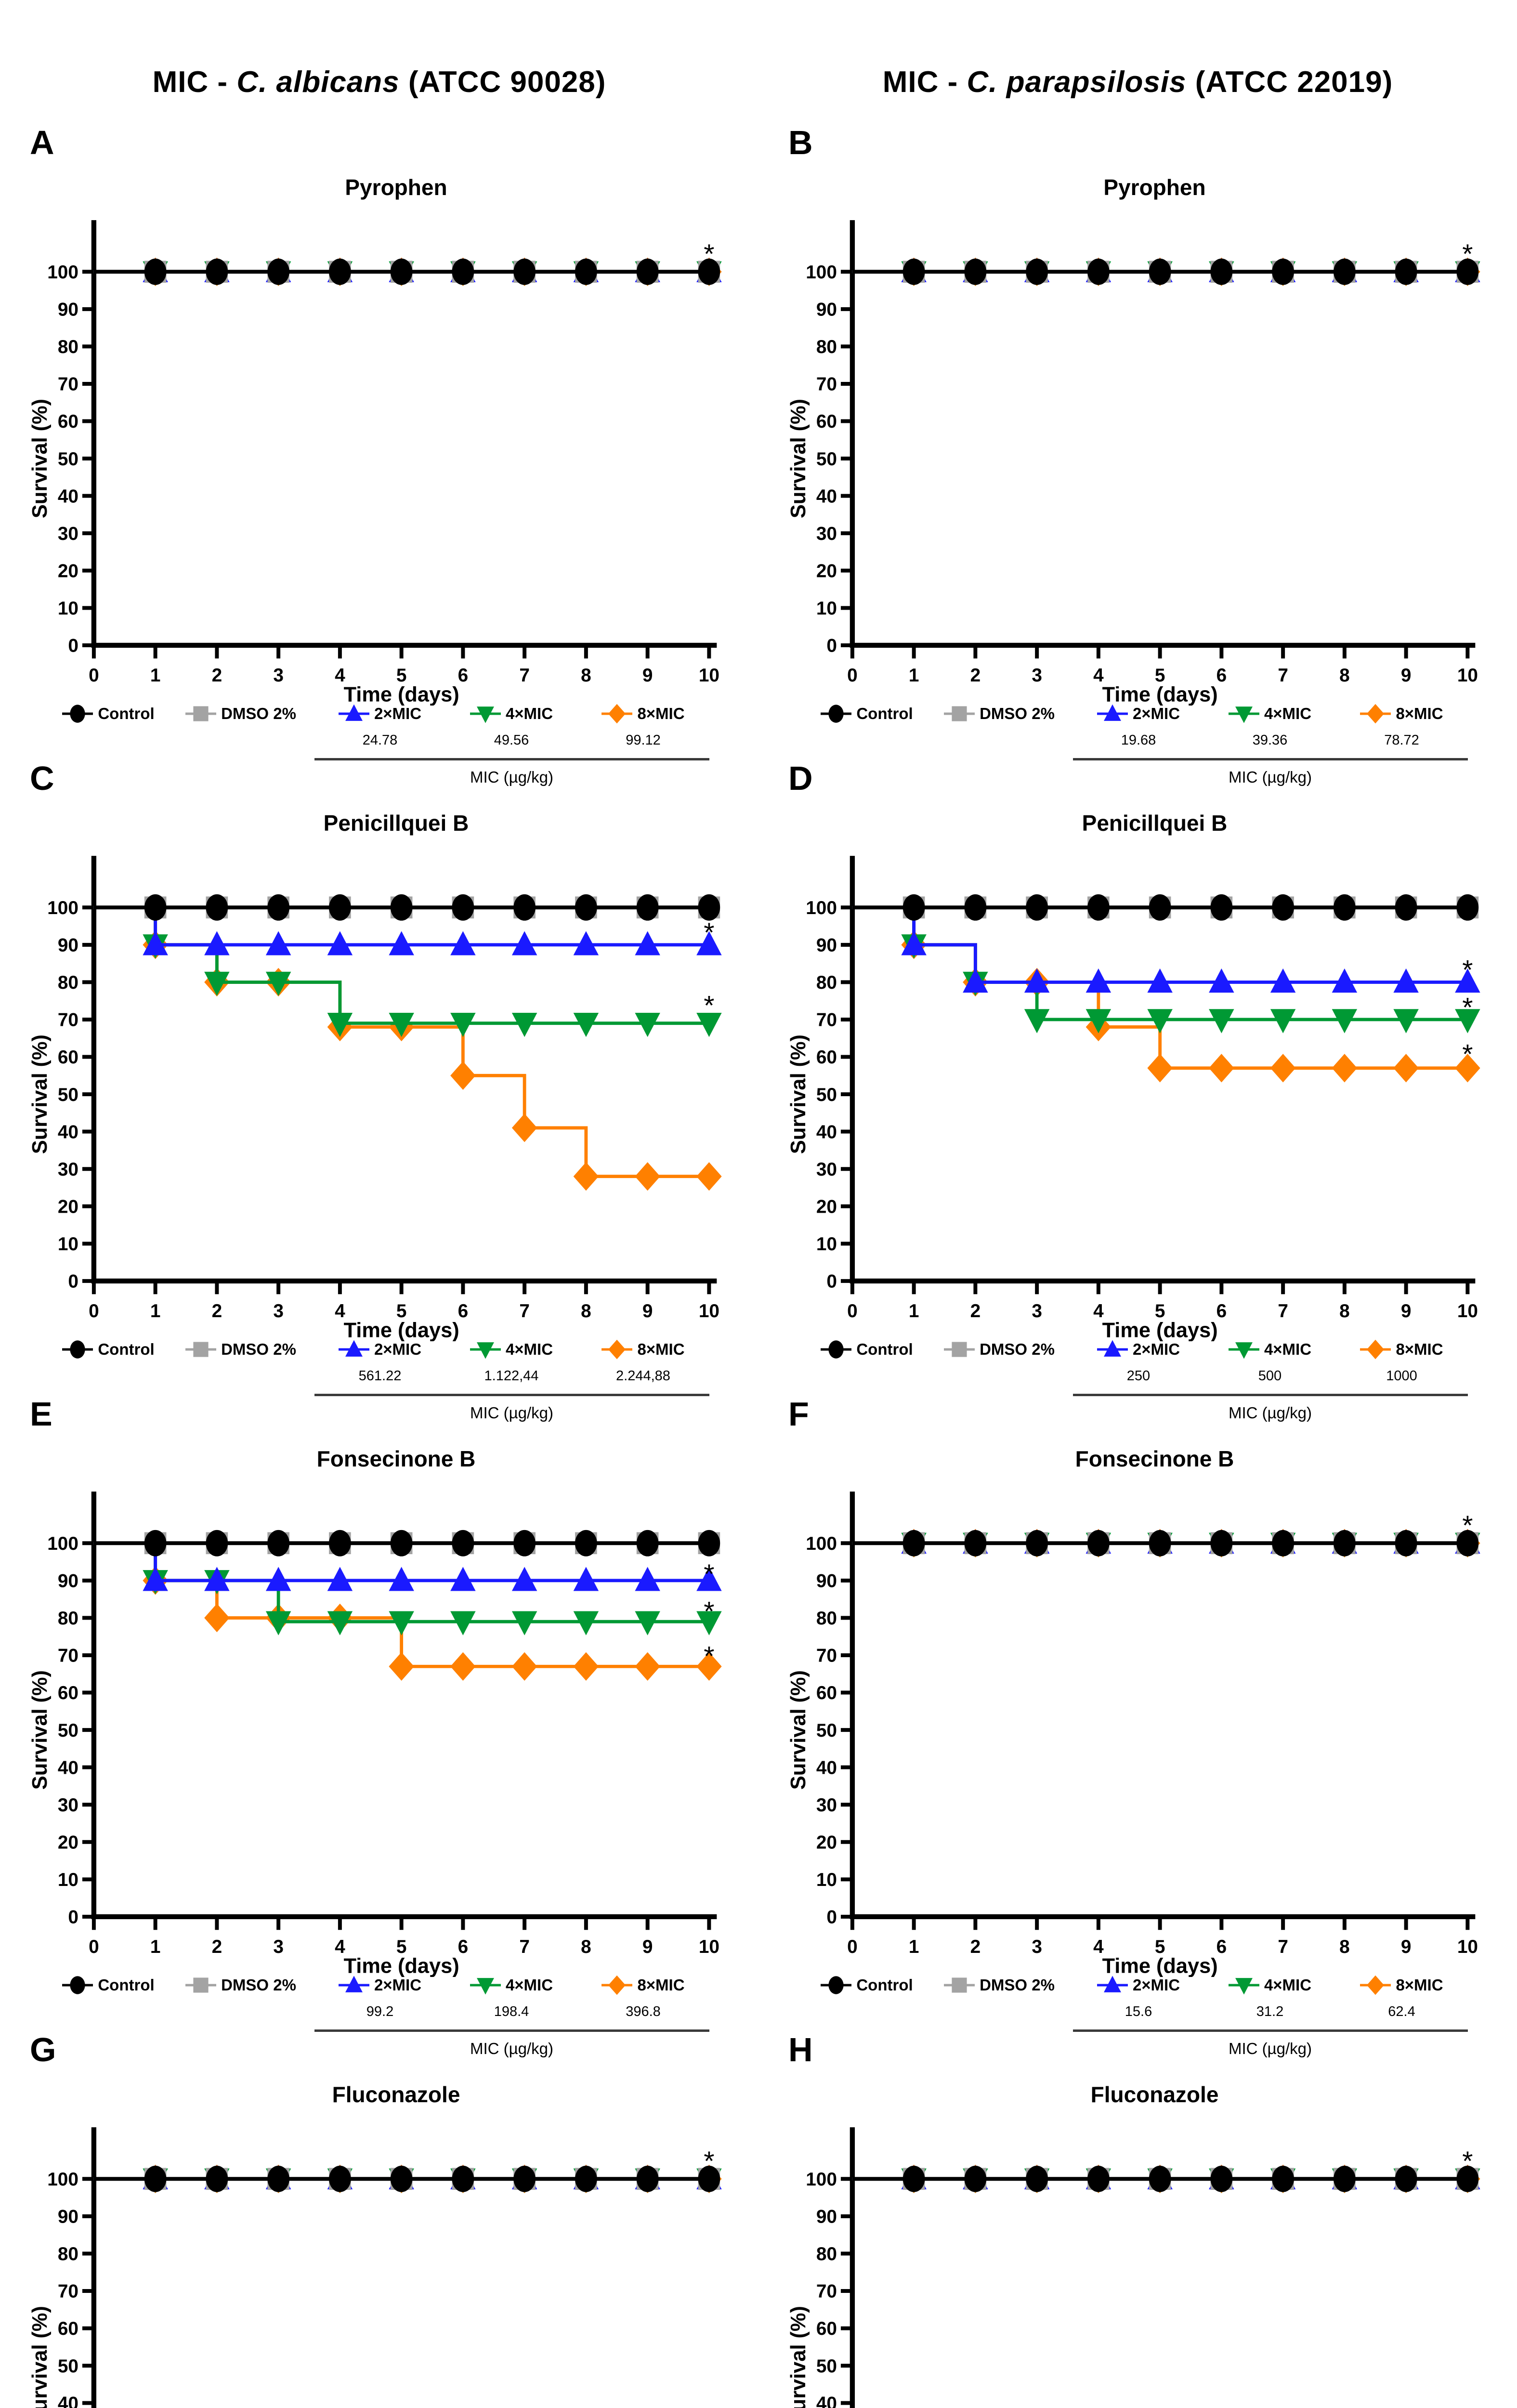 This screenshot has height=2408, width=1517. Describe the element at coordinates (1467, 675) in the screenshot. I see `x-tick-label: 10` at that location.